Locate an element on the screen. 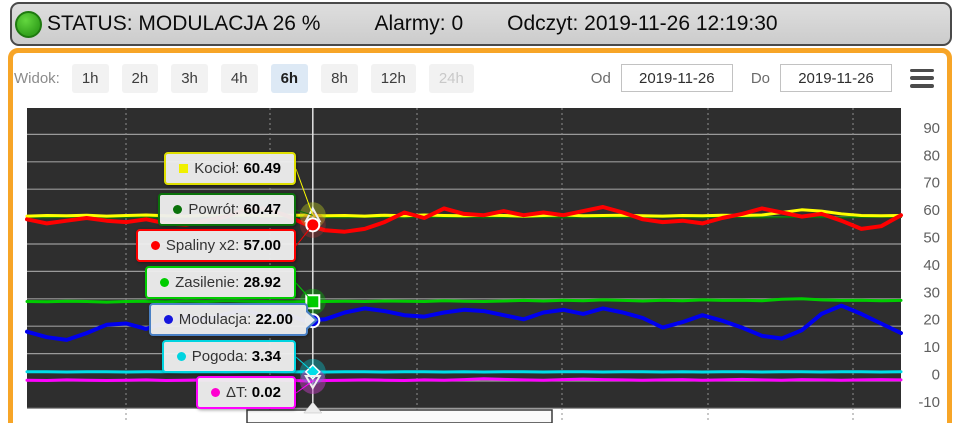 This screenshot has width=960, height=423. from-label: Od is located at coordinates (600, 78).